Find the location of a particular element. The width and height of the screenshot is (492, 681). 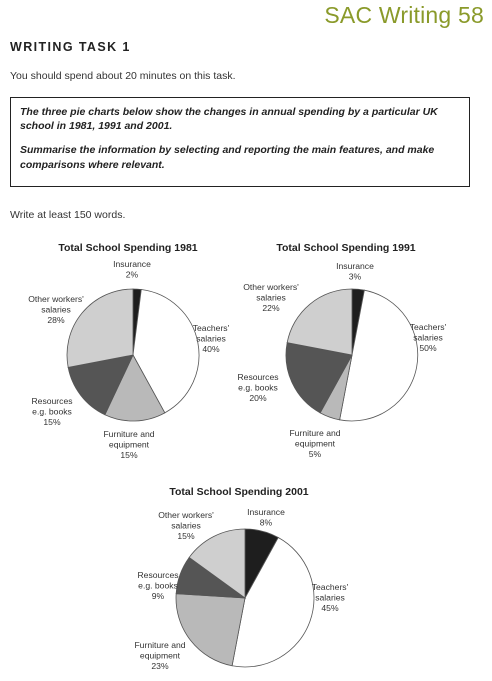

slice-label-insurance: Insurance 8% is located at coordinates (266, 517).